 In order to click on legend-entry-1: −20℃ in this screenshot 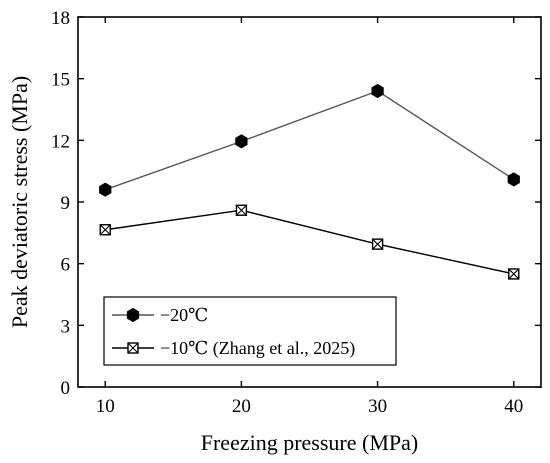, I will do `click(160, 315)`.